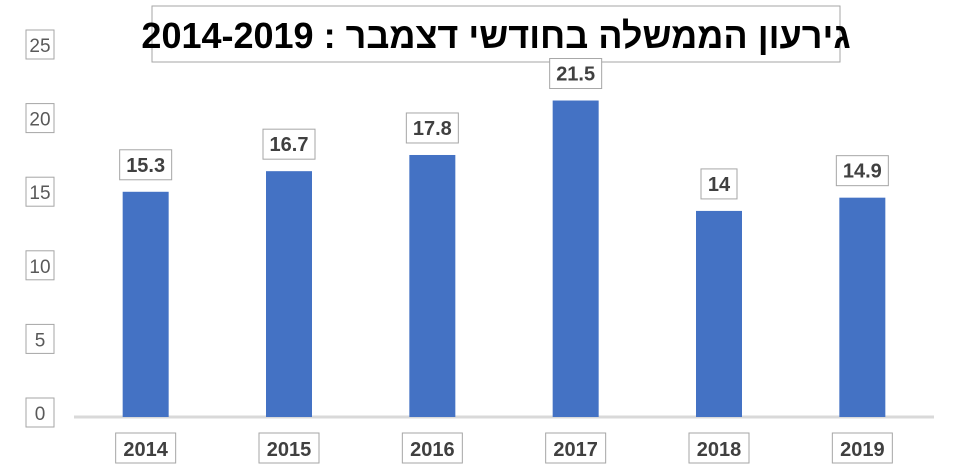 The width and height of the screenshot is (971, 469). I want to click on x-tick-label: 2019, so click(862, 450).